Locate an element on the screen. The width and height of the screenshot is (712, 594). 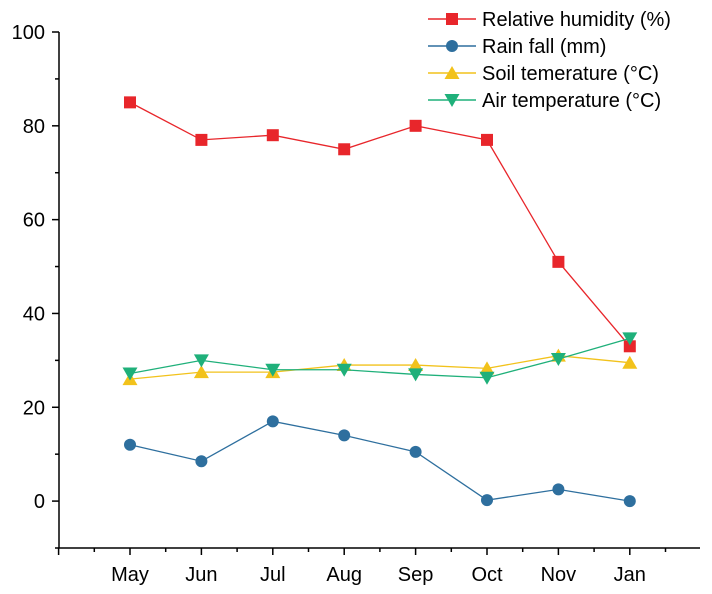
y-tick-label: 100 is located at coordinates (28, 33).